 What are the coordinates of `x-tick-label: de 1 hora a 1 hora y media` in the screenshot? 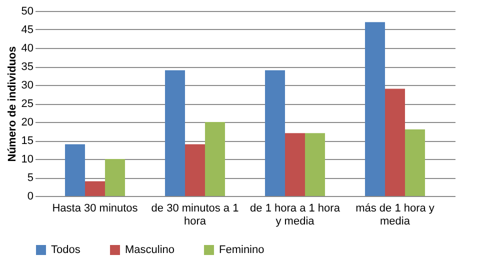 It's located at (295, 215).